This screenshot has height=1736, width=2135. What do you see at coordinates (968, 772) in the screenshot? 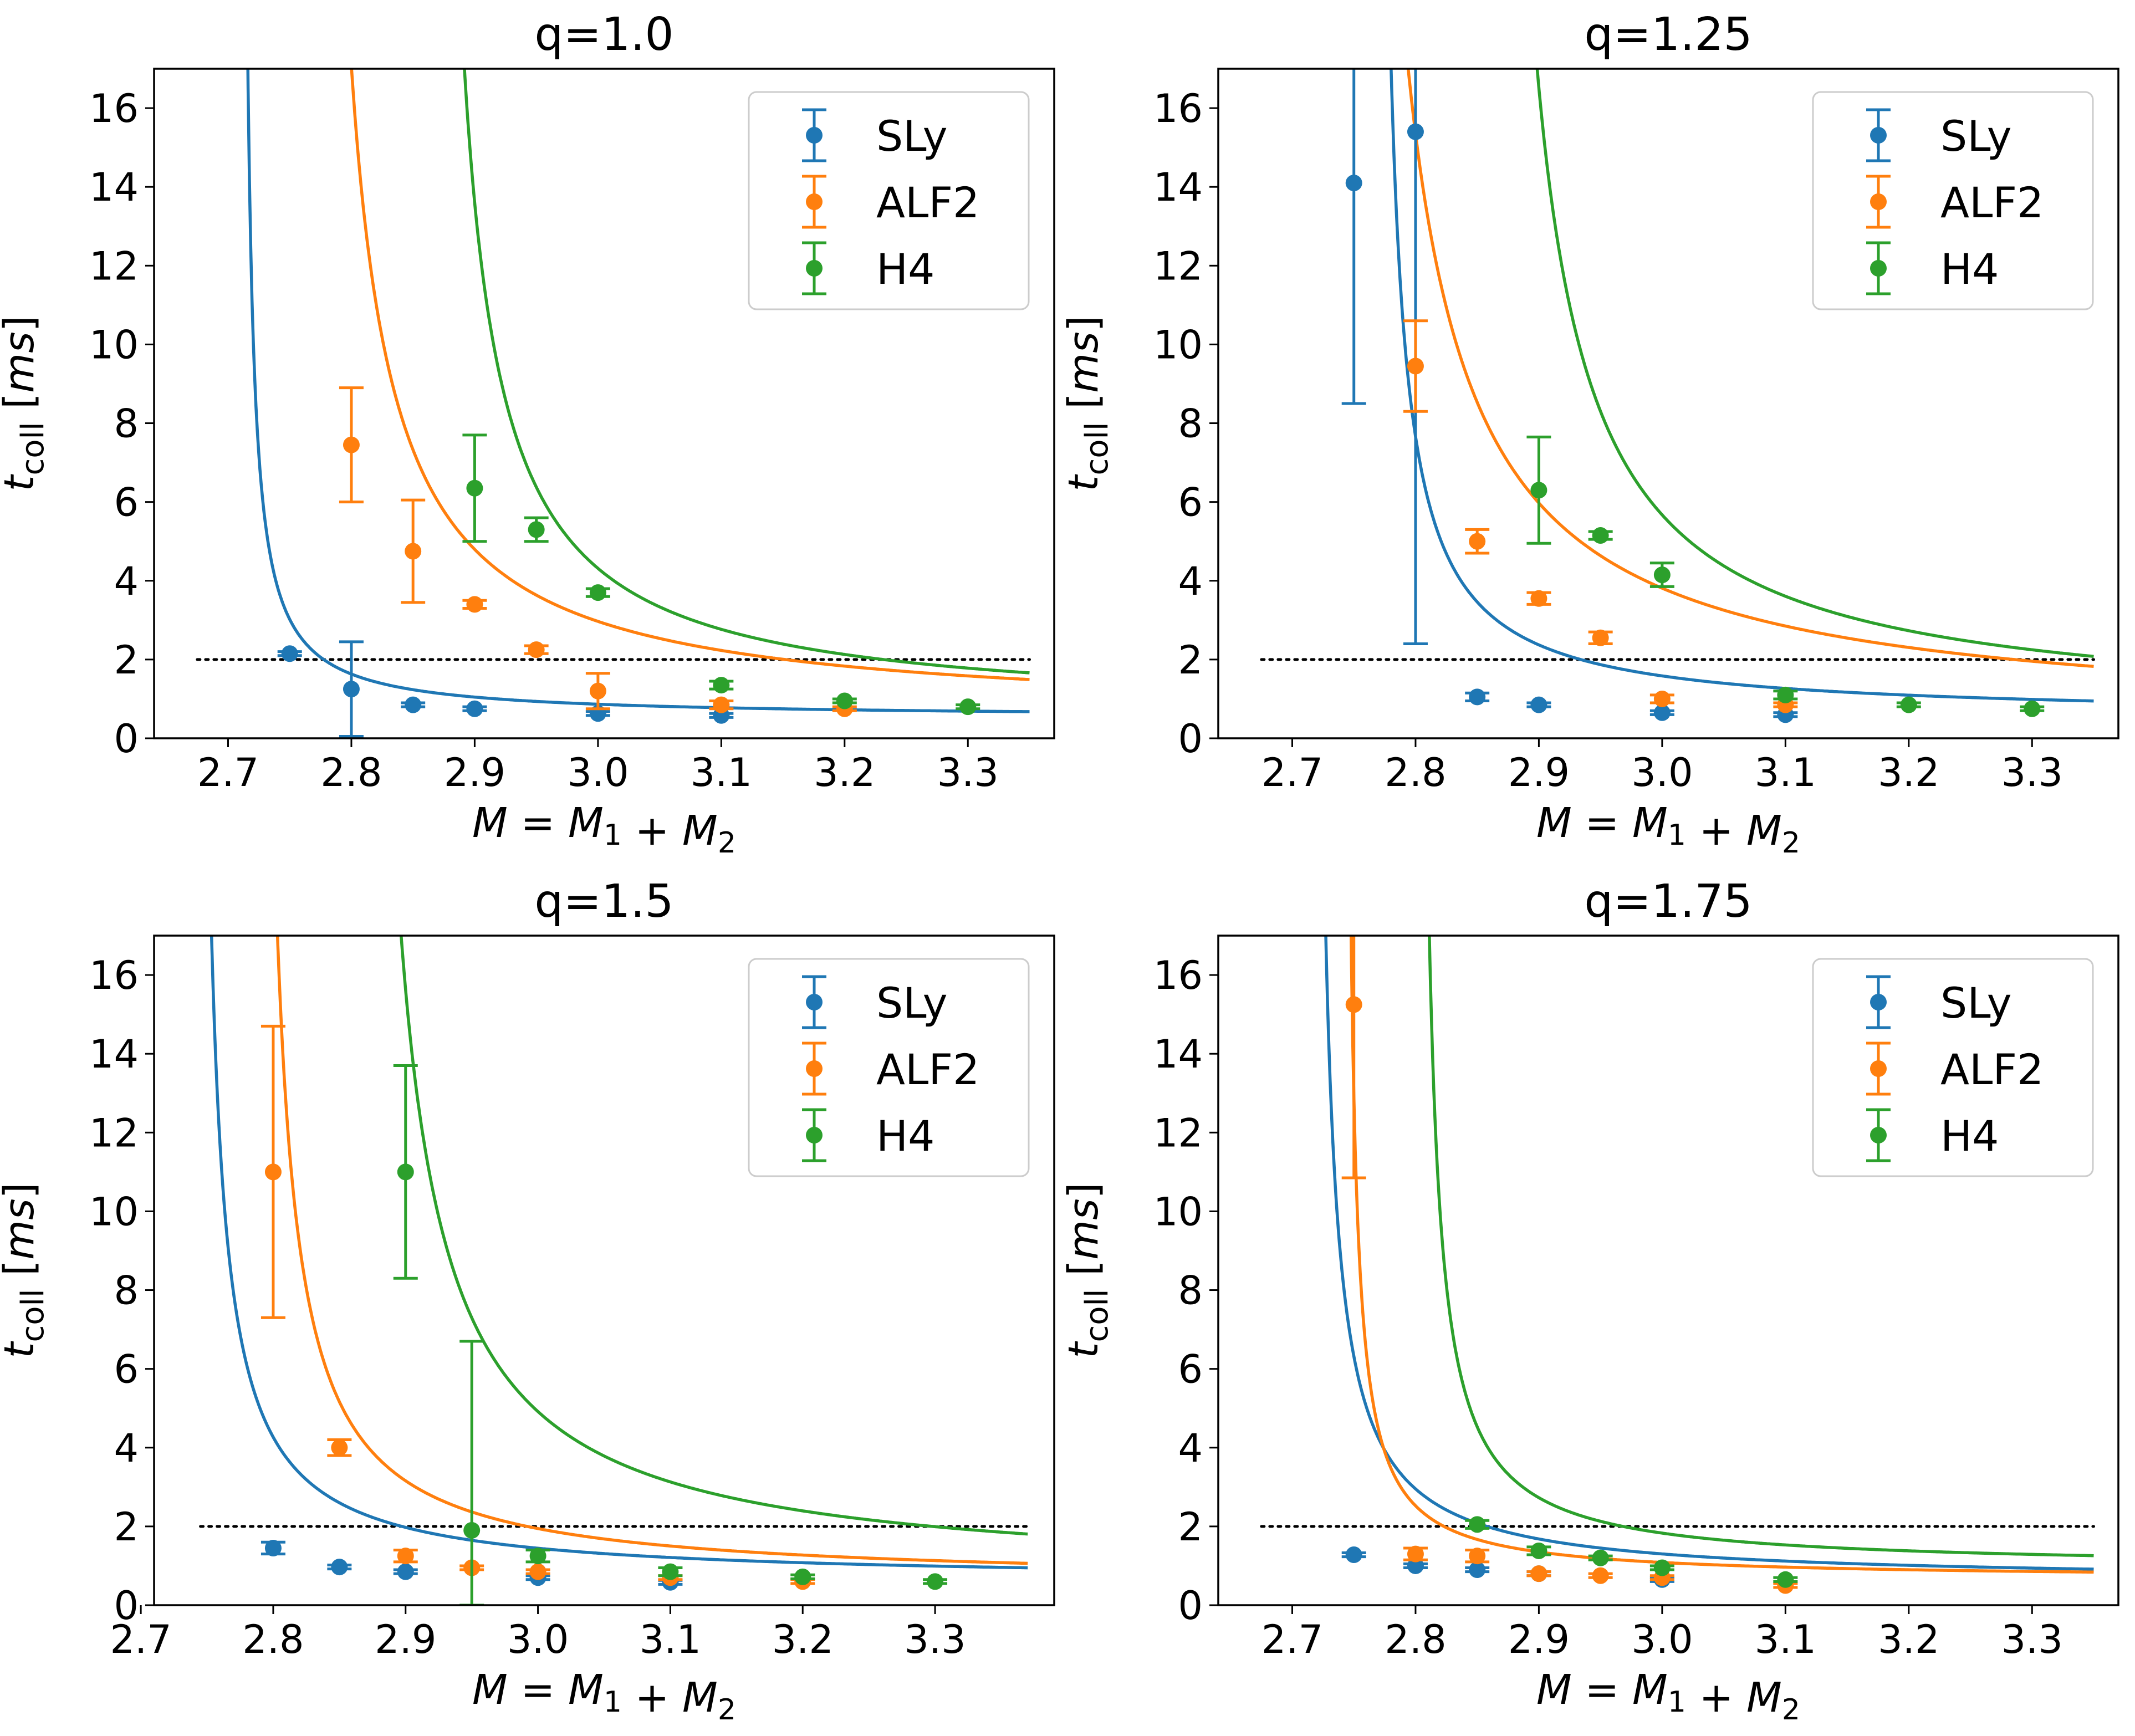
I see `x-tick-label: 3.3` at bounding box center [968, 772].